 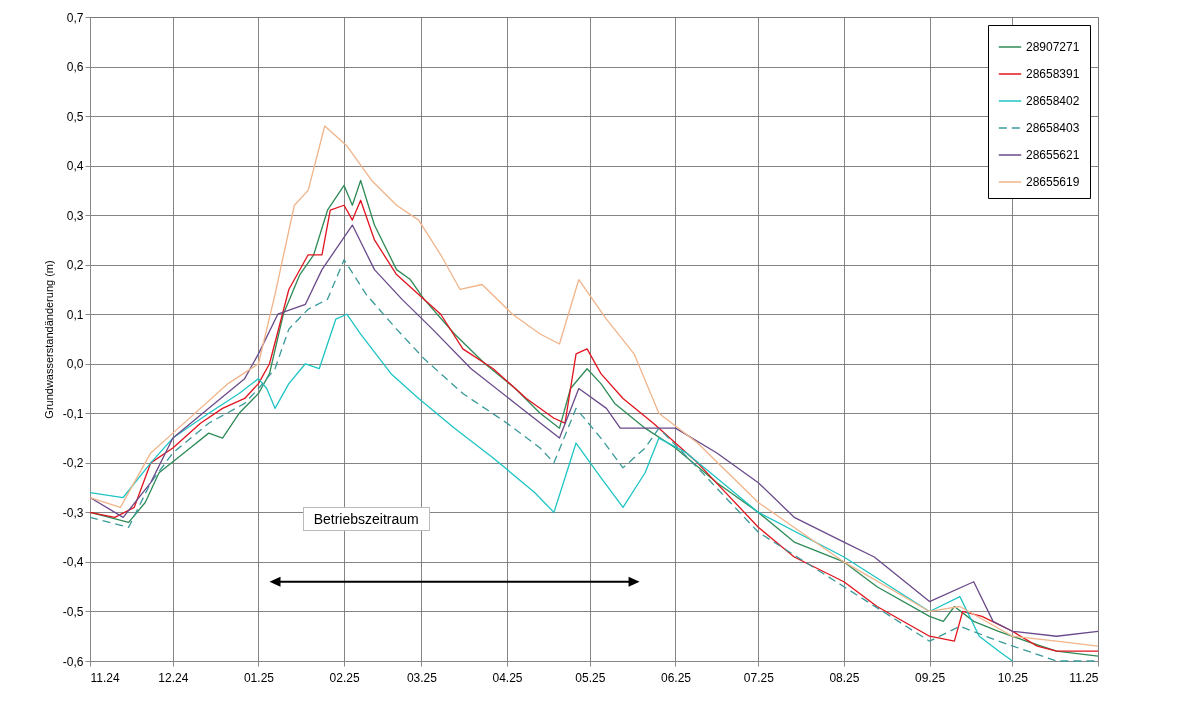 I want to click on x-tick-label: 11.25, so click(x=1084, y=677).